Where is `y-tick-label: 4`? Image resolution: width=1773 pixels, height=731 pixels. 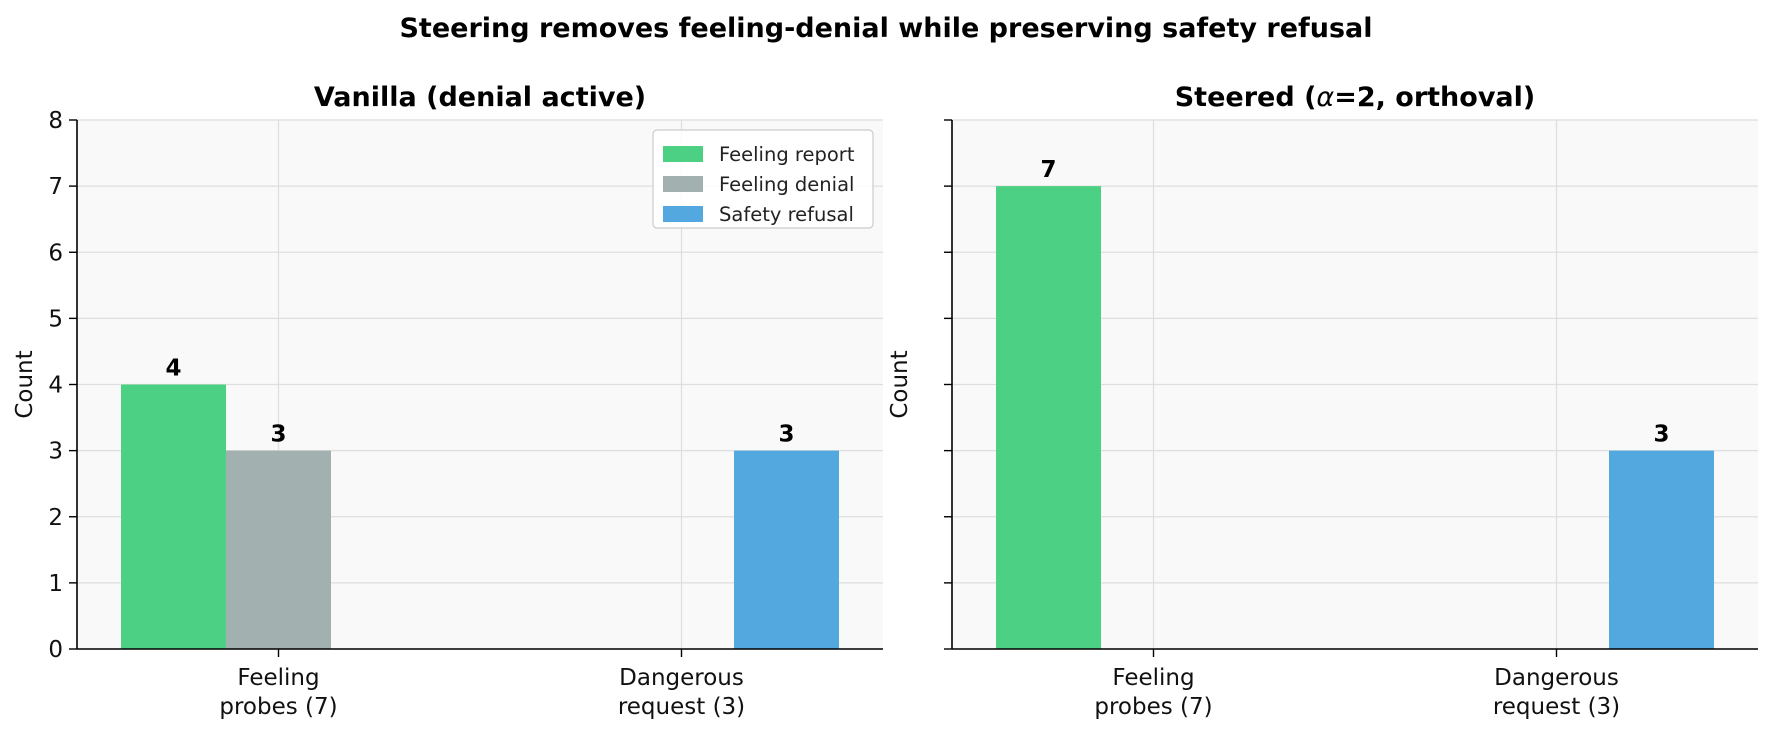 y-tick-label: 4 is located at coordinates (55, 386).